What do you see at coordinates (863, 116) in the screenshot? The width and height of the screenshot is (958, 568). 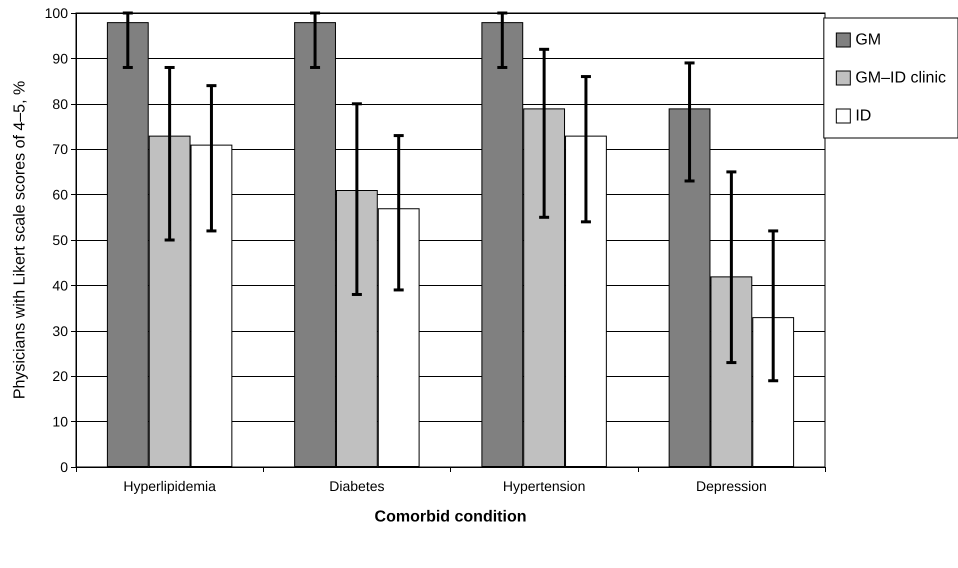 I see `legend-label: ID` at bounding box center [863, 116].